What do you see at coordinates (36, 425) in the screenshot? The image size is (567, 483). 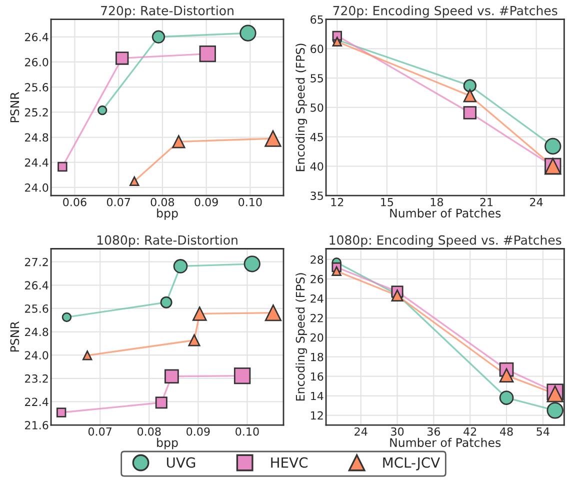 I see `y-tick-label: 21.6` at bounding box center [36, 425].